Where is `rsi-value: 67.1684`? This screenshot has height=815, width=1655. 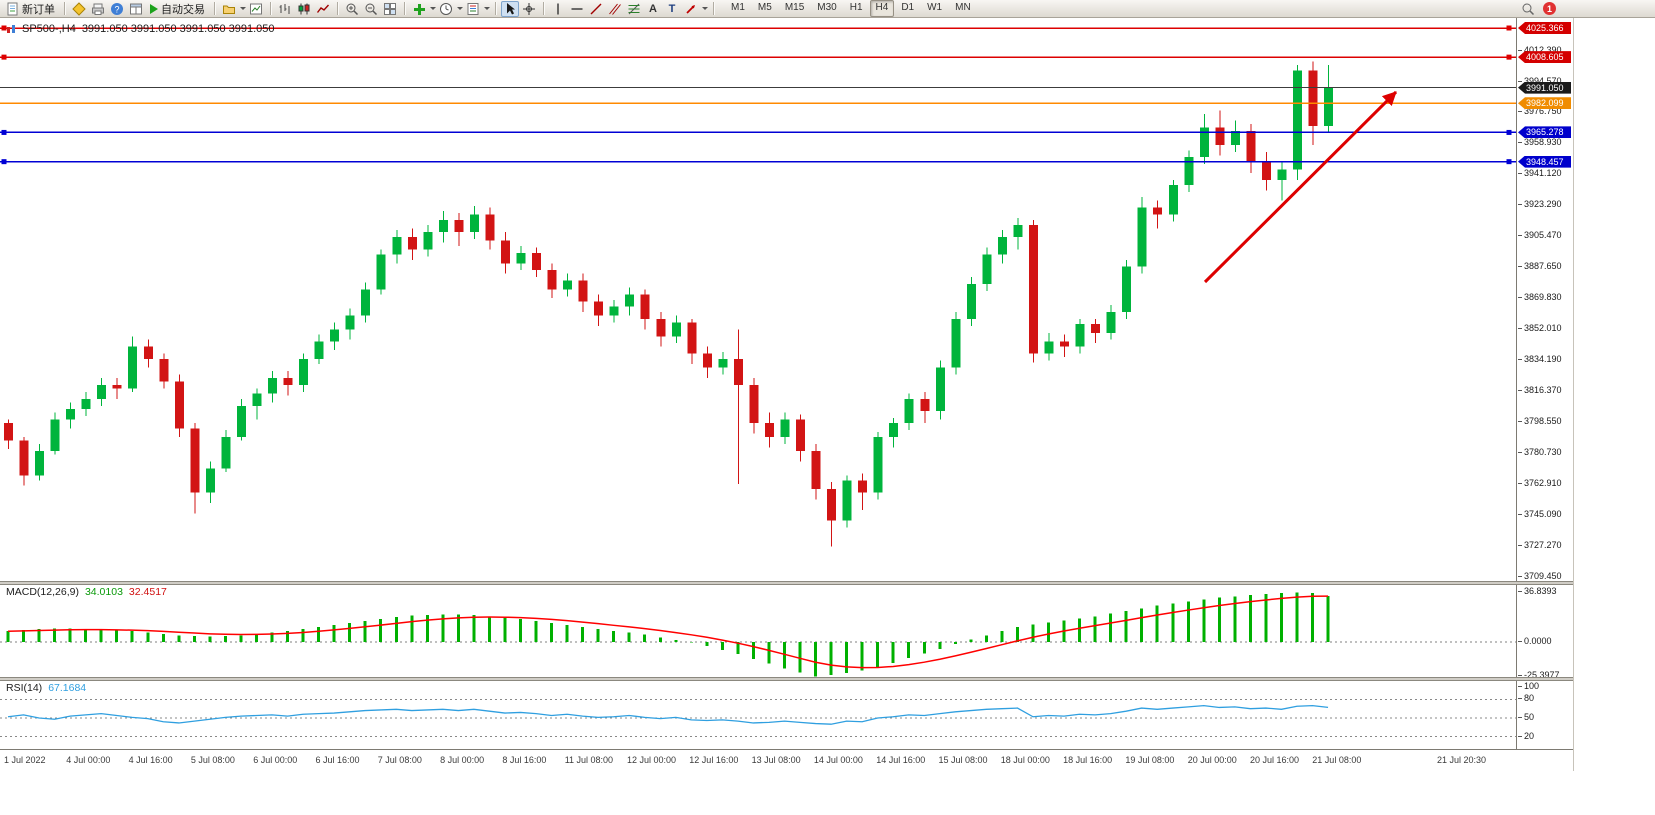
rsi-value: 67.1684 is located at coordinates (67, 688).